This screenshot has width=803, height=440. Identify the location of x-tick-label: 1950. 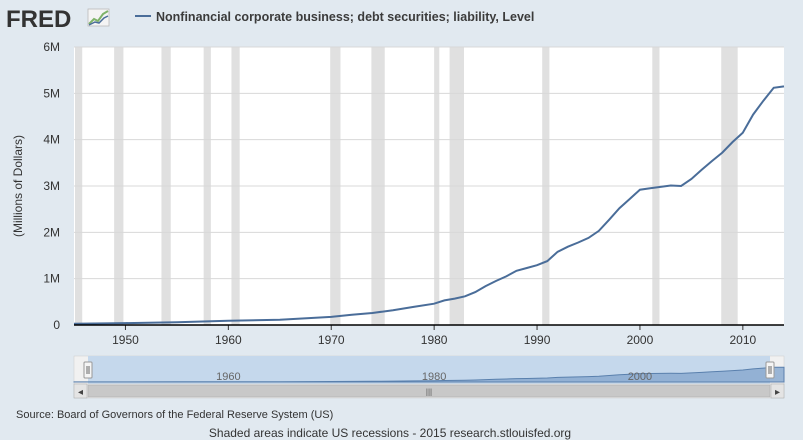
(125, 340).